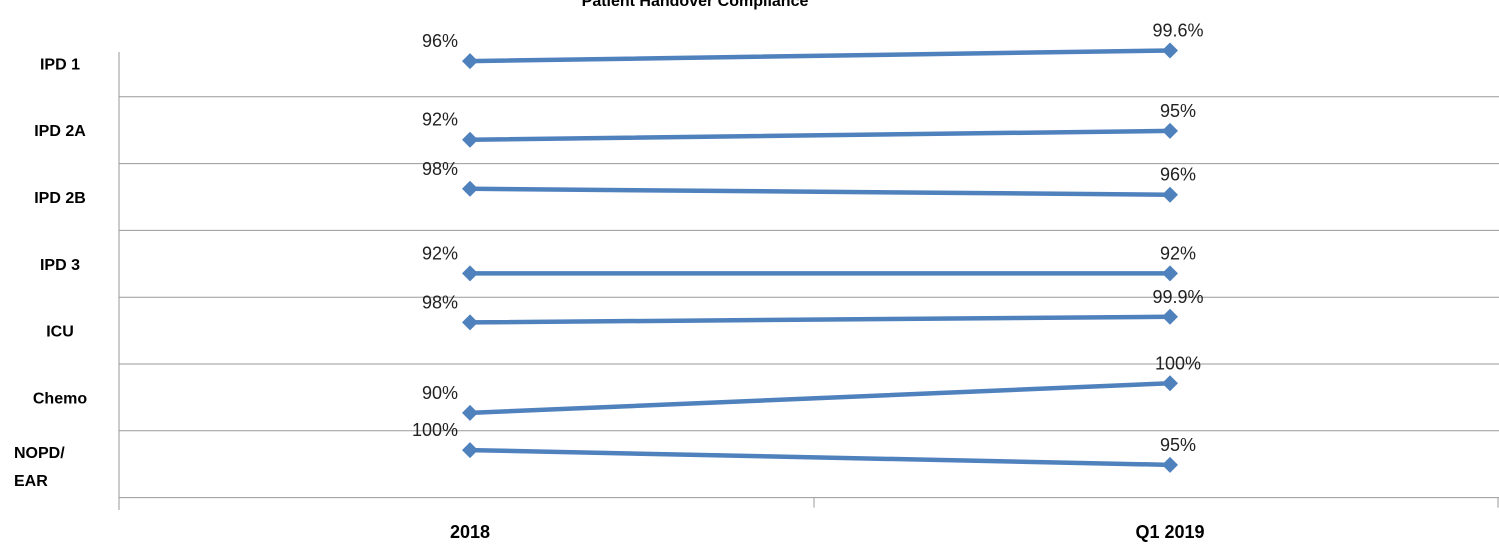 This screenshot has width=1499, height=548. Describe the element at coordinates (60, 332) in the screenshot. I see `row-label: ICU` at that location.